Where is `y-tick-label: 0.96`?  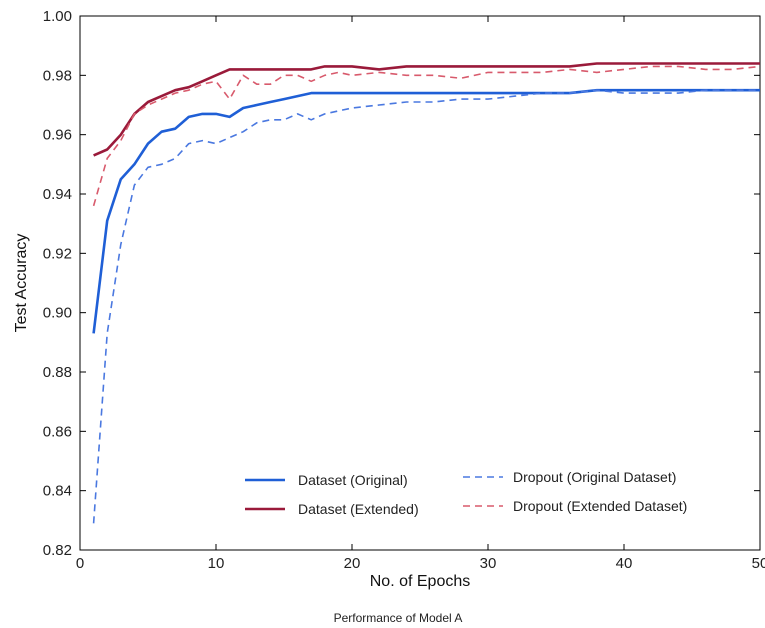 y-tick-label: 0.96 is located at coordinates (57, 135).